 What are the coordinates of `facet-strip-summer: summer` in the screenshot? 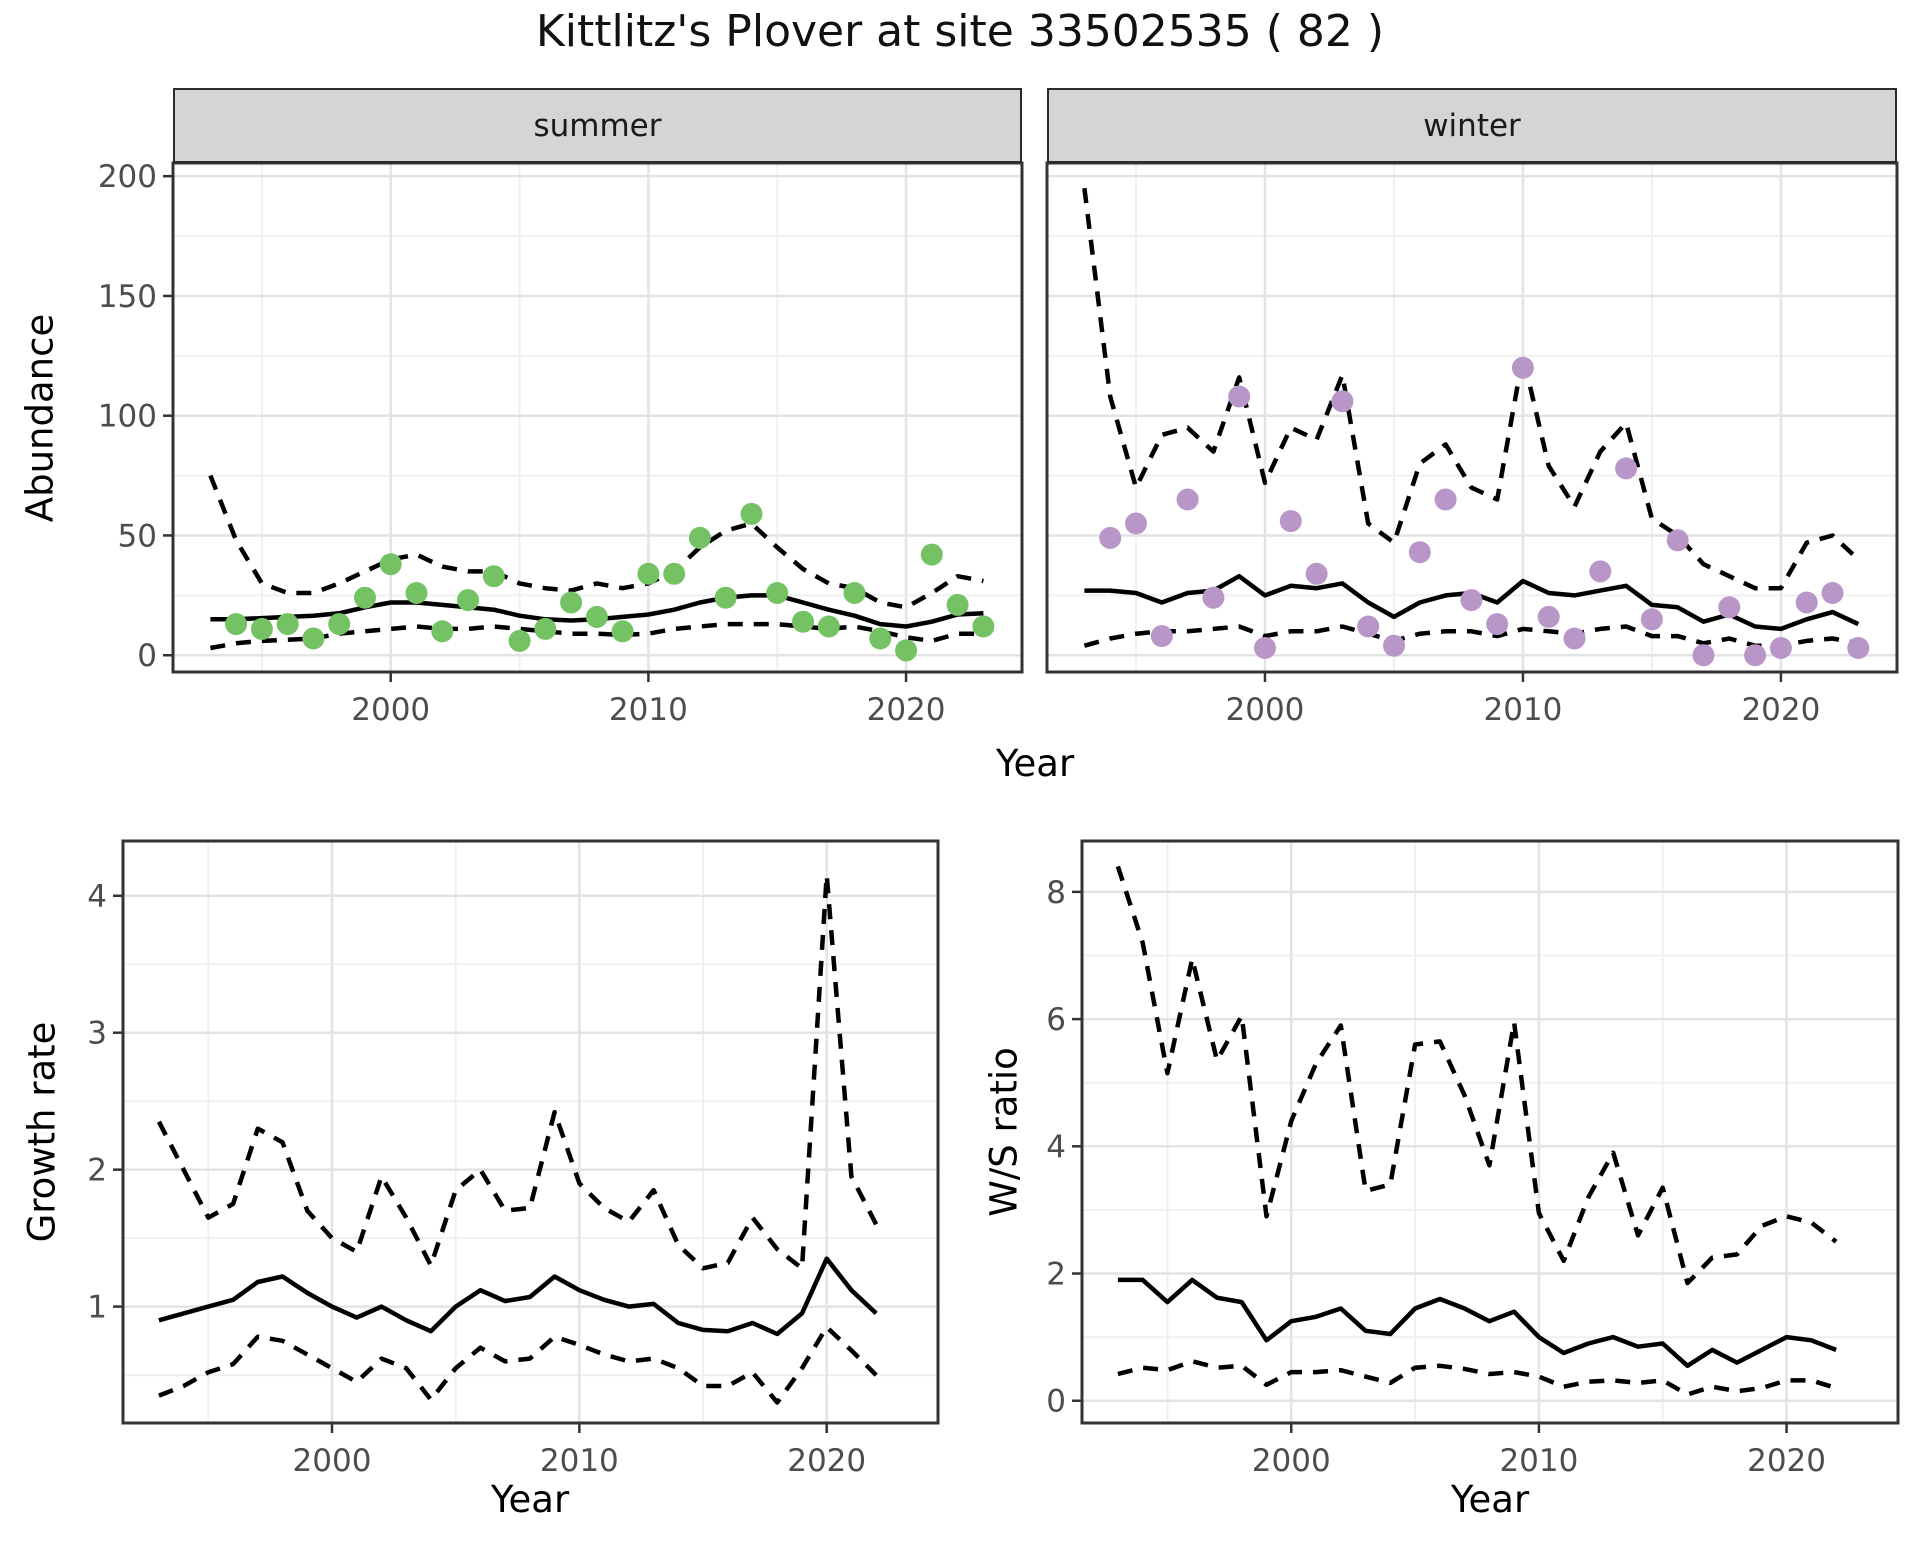 It's located at (597, 125).